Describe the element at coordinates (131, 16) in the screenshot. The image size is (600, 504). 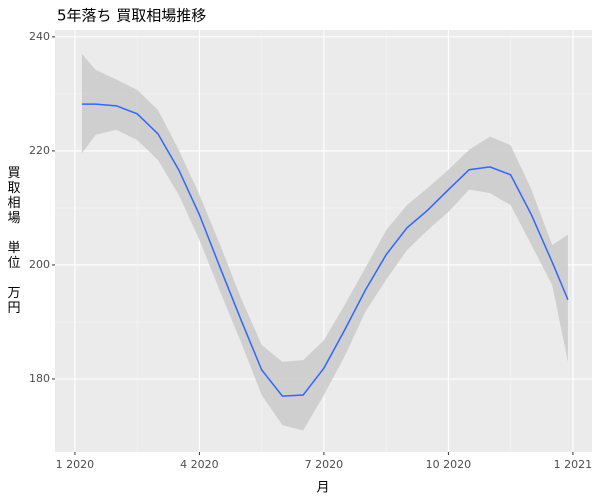
I see `chart-title: 5年落ち 買取相場推移` at that location.